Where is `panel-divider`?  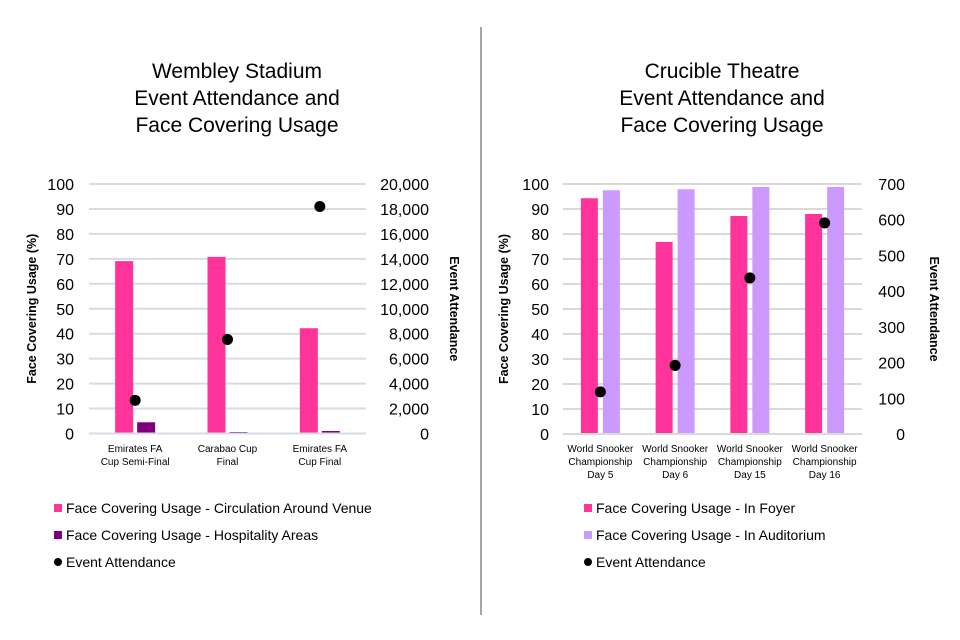 panel-divider is located at coordinates (481, 321).